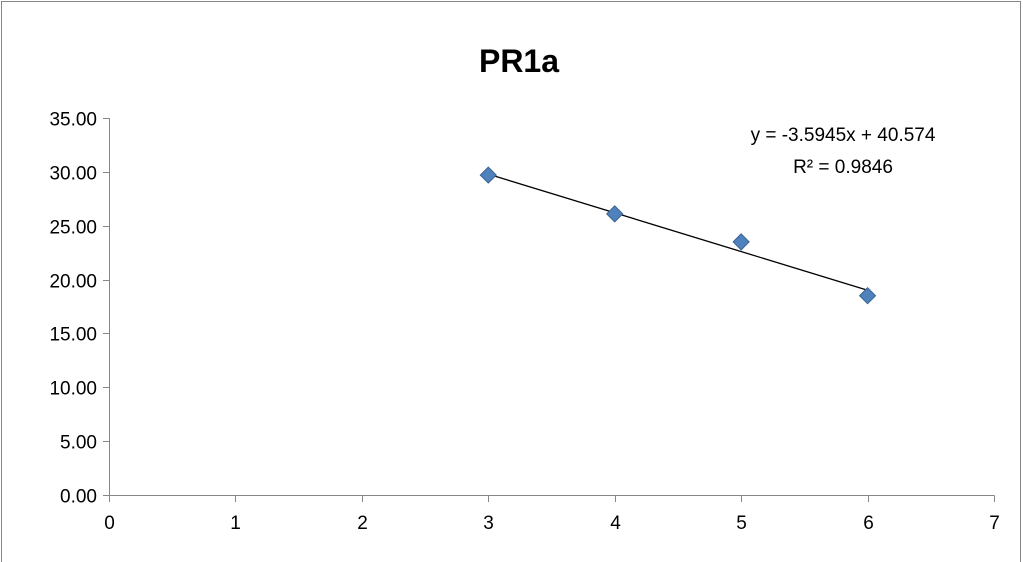 Image resolution: width=1023 pixels, height=562 pixels. What do you see at coordinates (78, 443) in the screenshot?
I see `y-tick-label: 5.00` at bounding box center [78, 443].